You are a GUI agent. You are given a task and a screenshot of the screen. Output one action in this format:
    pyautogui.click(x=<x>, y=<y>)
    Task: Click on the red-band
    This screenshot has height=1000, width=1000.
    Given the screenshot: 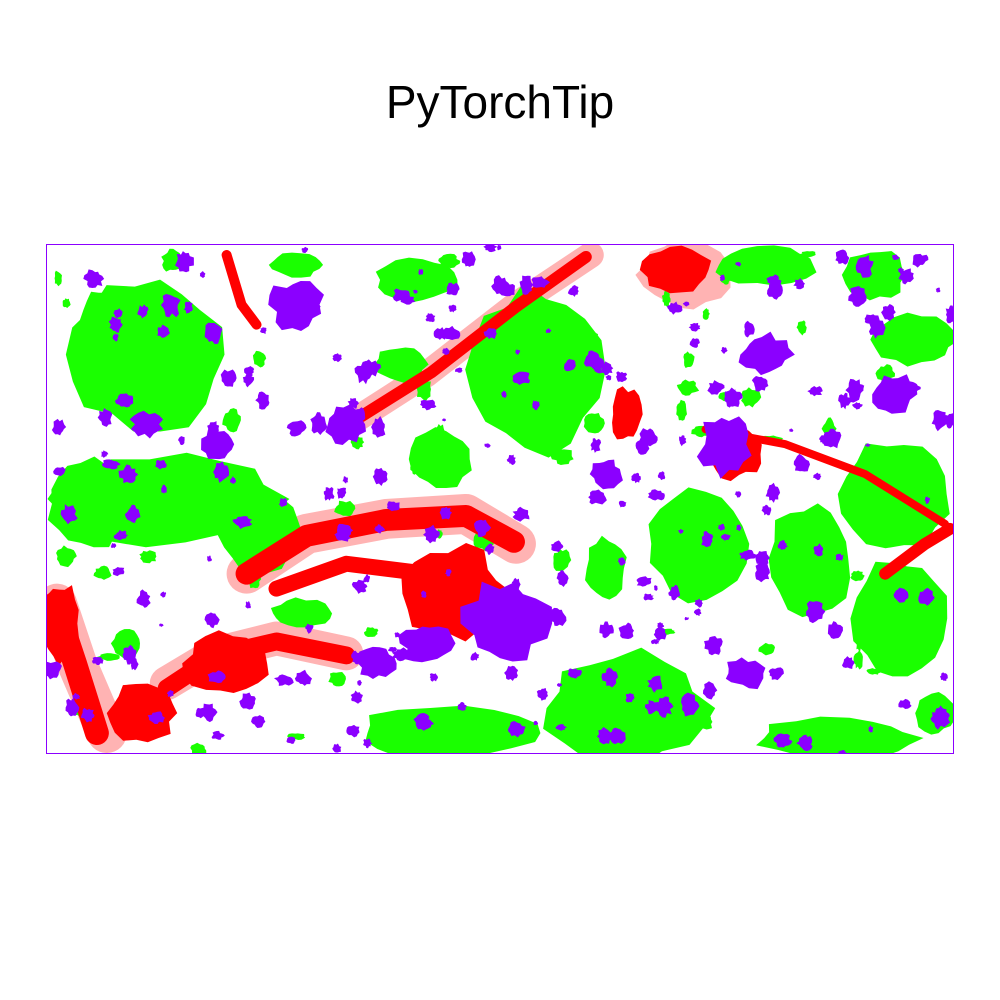 What is the action you would take?
    pyautogui.click(x=916, y=551)
    